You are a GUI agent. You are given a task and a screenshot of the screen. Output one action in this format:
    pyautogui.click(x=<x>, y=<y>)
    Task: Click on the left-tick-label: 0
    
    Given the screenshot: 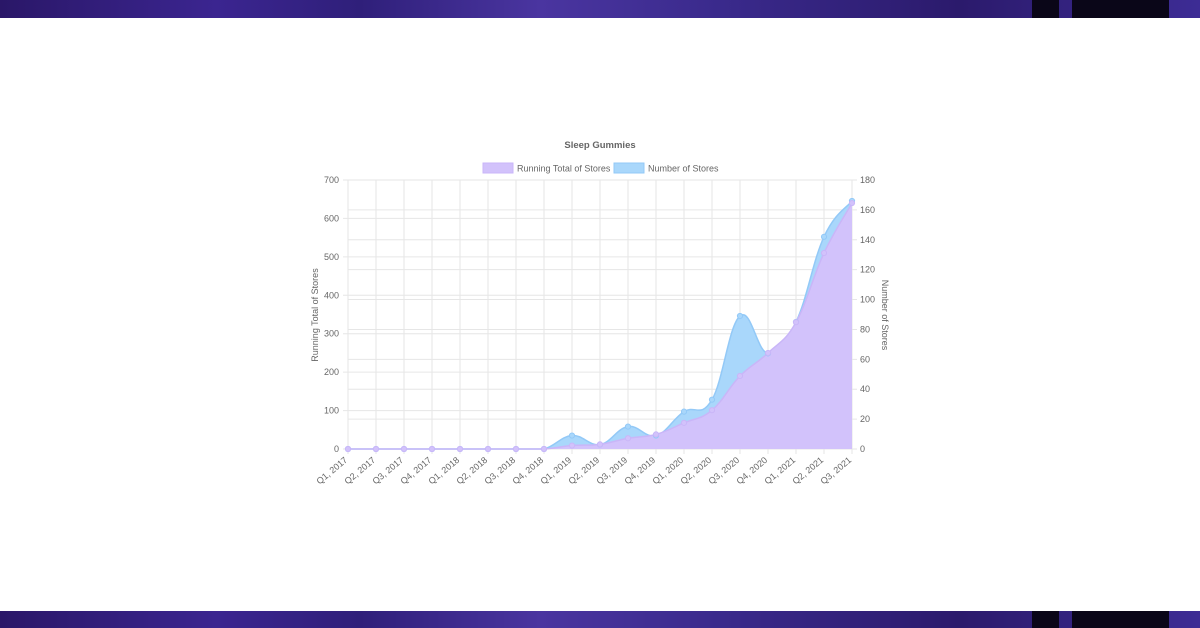 What is the action you would take?
    pyautogui.click(x=336, y=449)
    